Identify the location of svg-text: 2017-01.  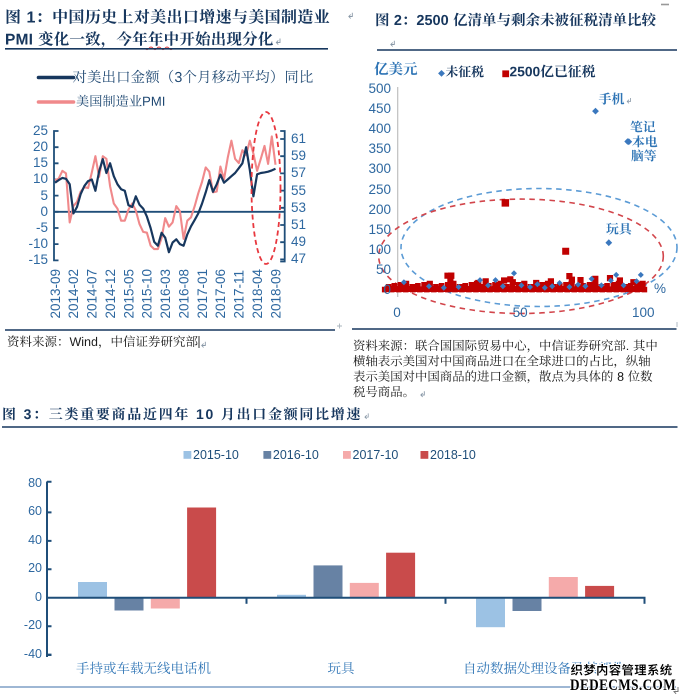
(202, 294).